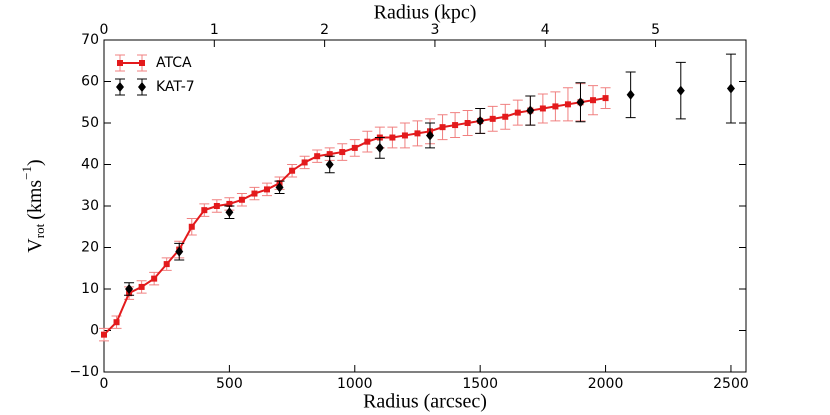 The width and height of the screenshot is (830, 415). What do you see at coordinates (94, 331) in the screenshot?
I see `y-tick-label: 0` at bounding box center [94, 331].